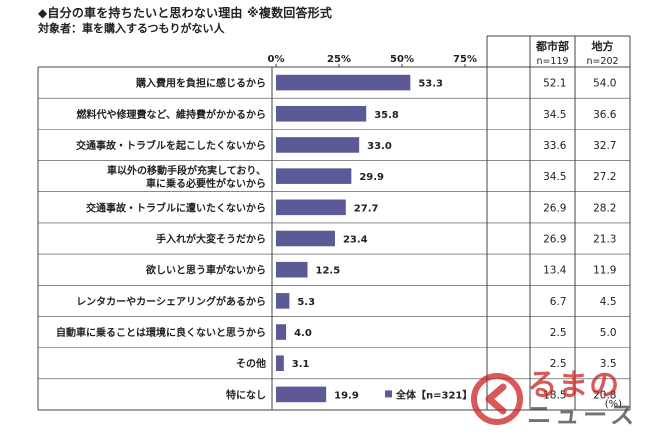 This screenshot has width=650, height=433. What do you see at coordinates (371, 177) in the screenshot?
I see `bar-value-label: 29.9` at bounding box center [371, 177].